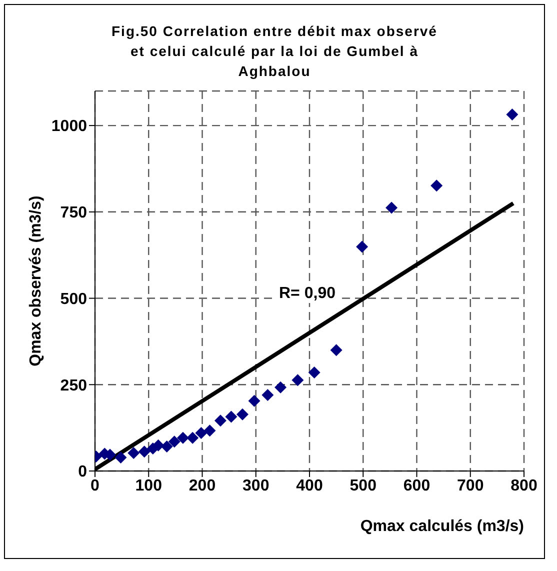  I want to click on y-tick-label: 1000, so click(69, 127).